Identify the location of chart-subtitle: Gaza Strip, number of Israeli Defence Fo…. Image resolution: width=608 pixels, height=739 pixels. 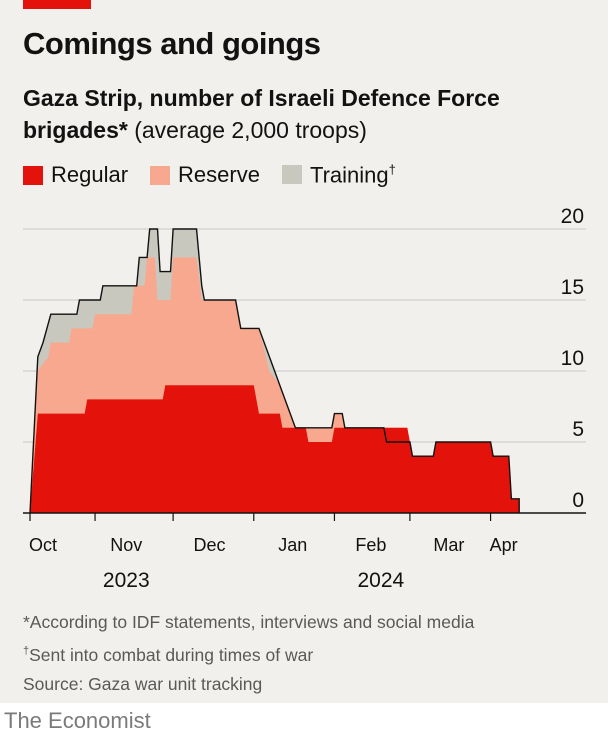
(303, 114).